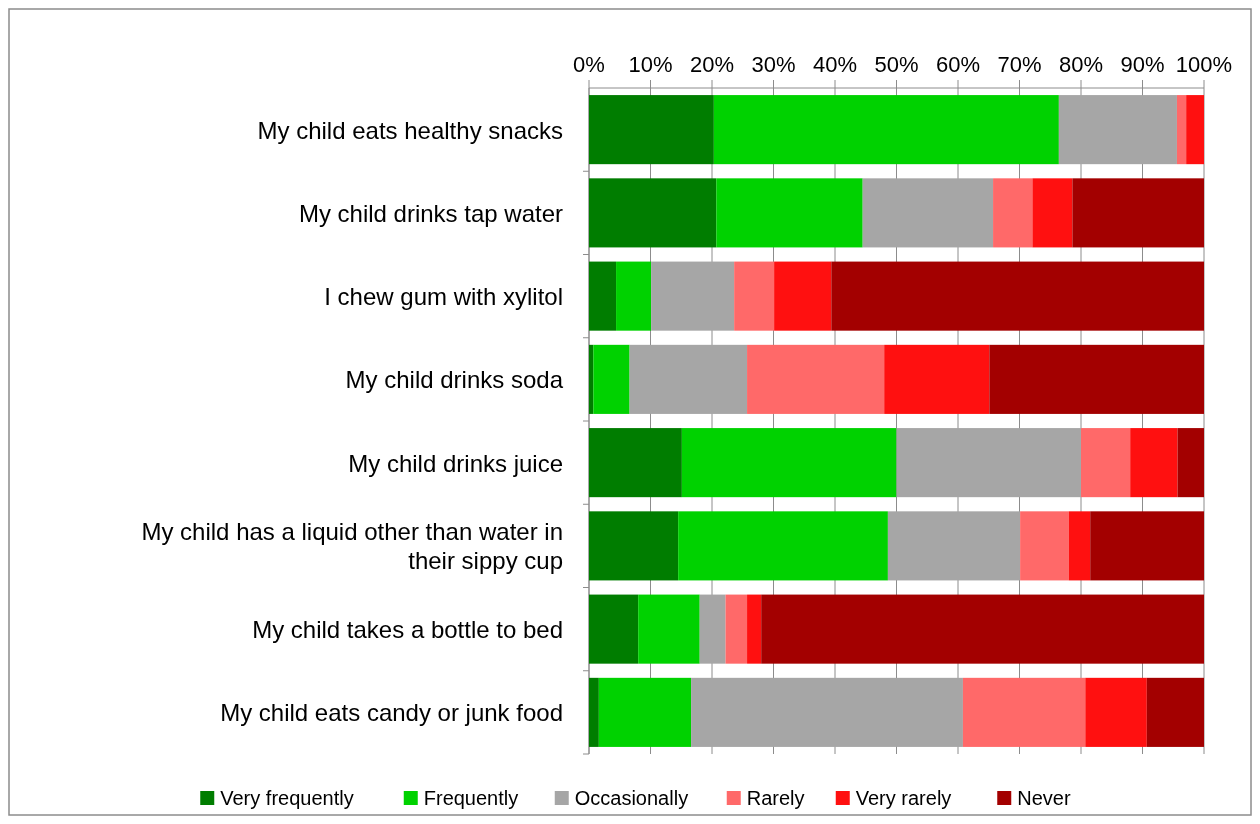 This screenshot has height=824, width=1260. Describe the element at coordinates (775, 798) in the screenshot. I see `legend-label: Rarely` at that location.